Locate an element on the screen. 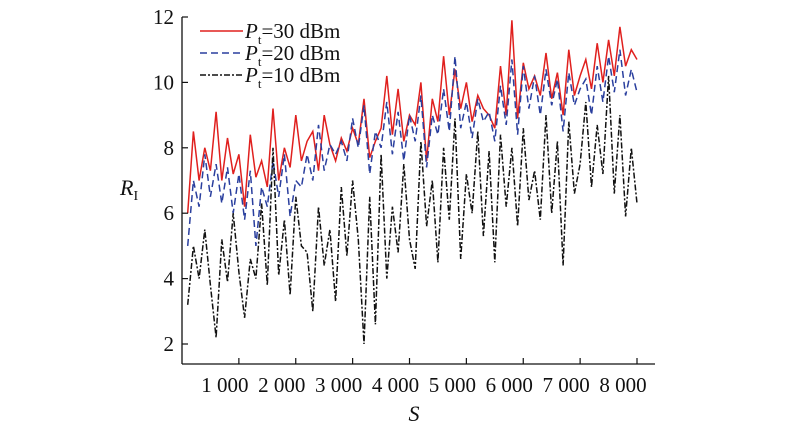 The image size is (800, 431). legend-label-2: Pt=10 dBm is located at coordinates (292, 77).